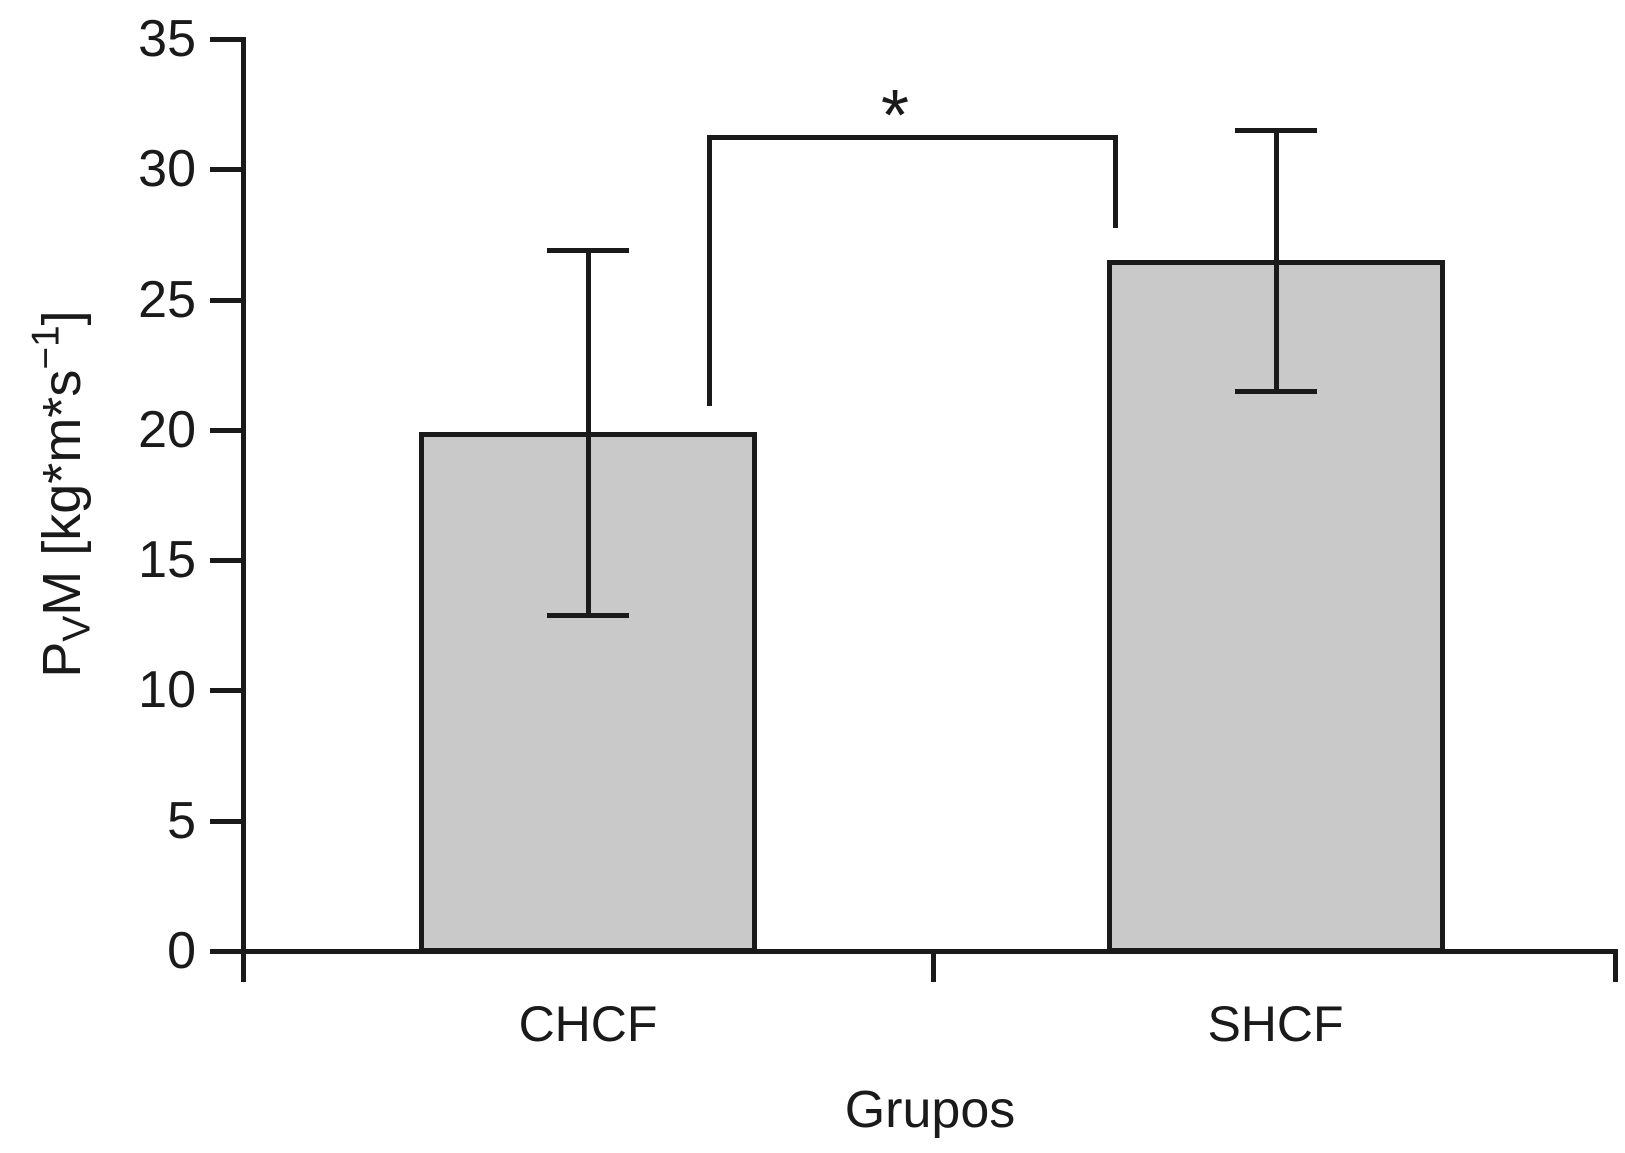 The width and height of the screenshot is (1625, 1153). Describe the element at coordinates (1615, 966) in the screenshot. I see `x-axis-tick-end` at that location.